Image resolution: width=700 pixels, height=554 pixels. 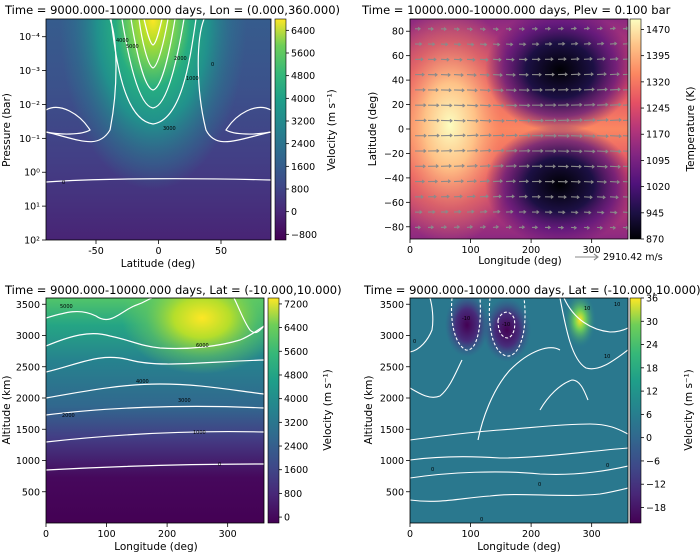 I want to click on y-tick-label: −60, so click(x=394, y=203).